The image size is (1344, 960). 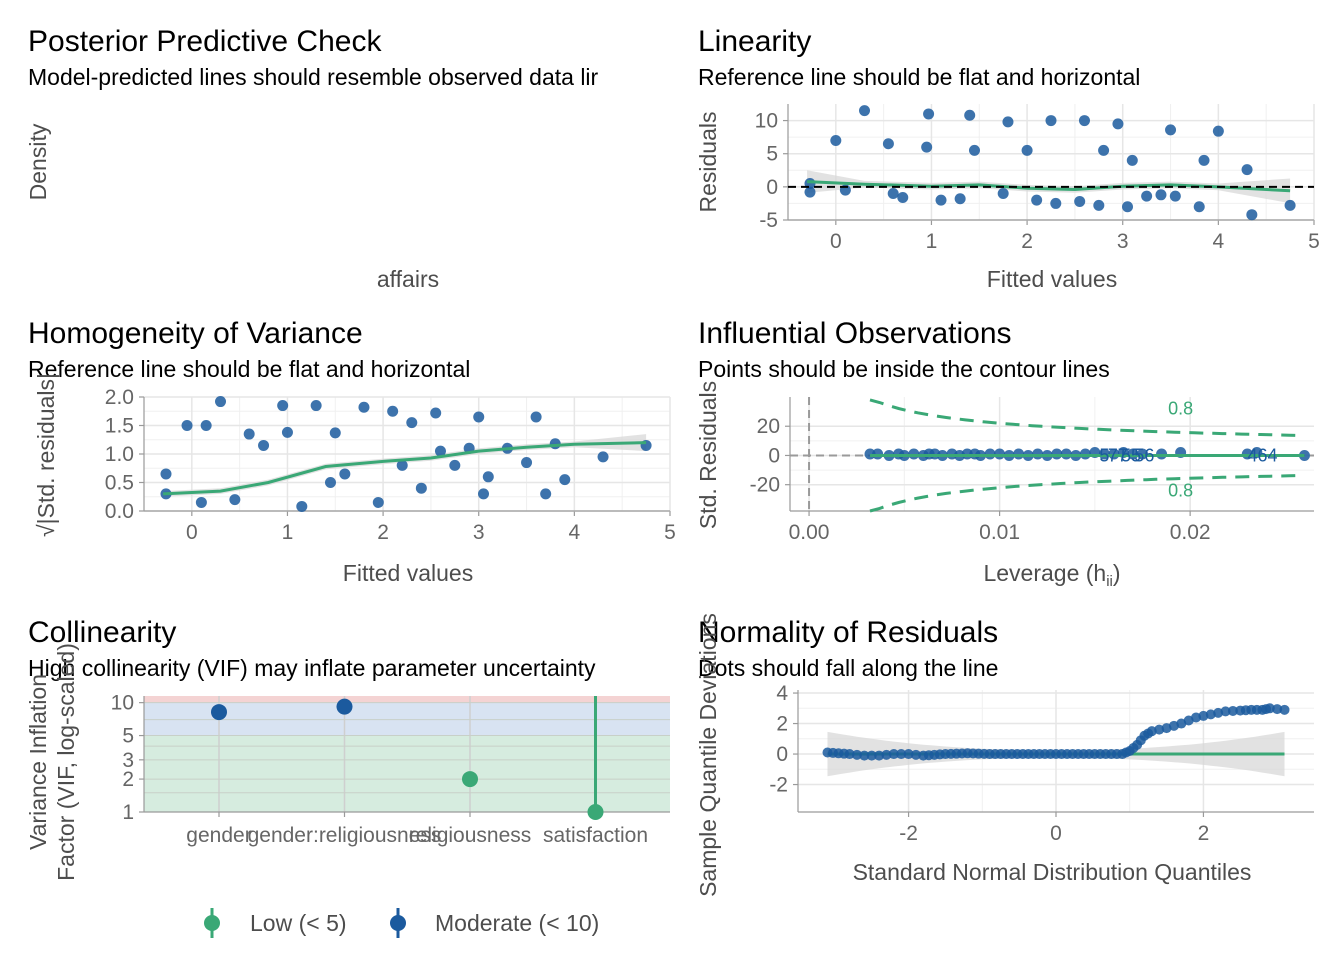 What do you see at coordinates (119, 397) in the screenshot?
I see `y-tick-label: 2.0` at bounding box center [119, 397].